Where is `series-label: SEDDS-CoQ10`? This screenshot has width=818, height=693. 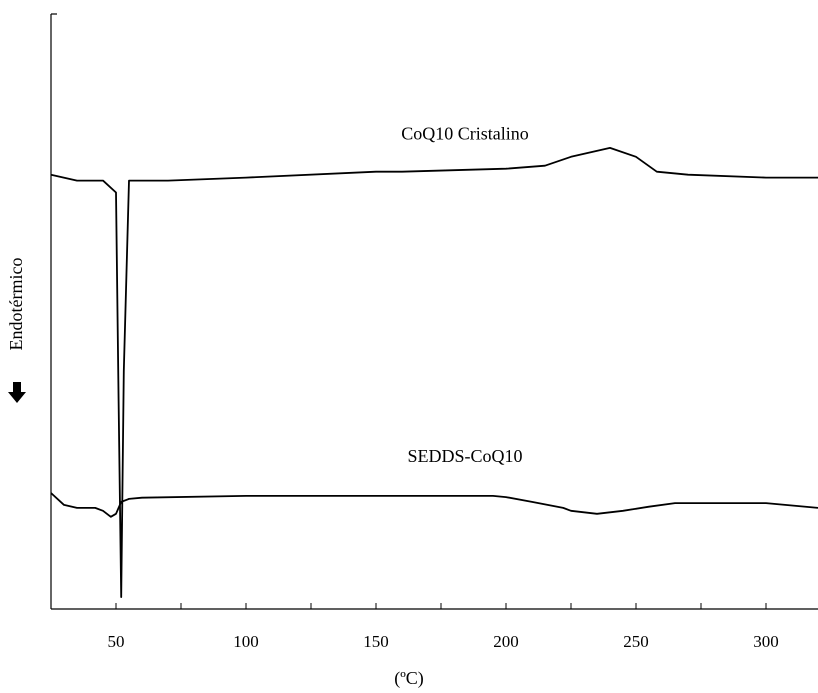
series-label: SEDDS-CoQ10 is located at coordinates (464, 456).